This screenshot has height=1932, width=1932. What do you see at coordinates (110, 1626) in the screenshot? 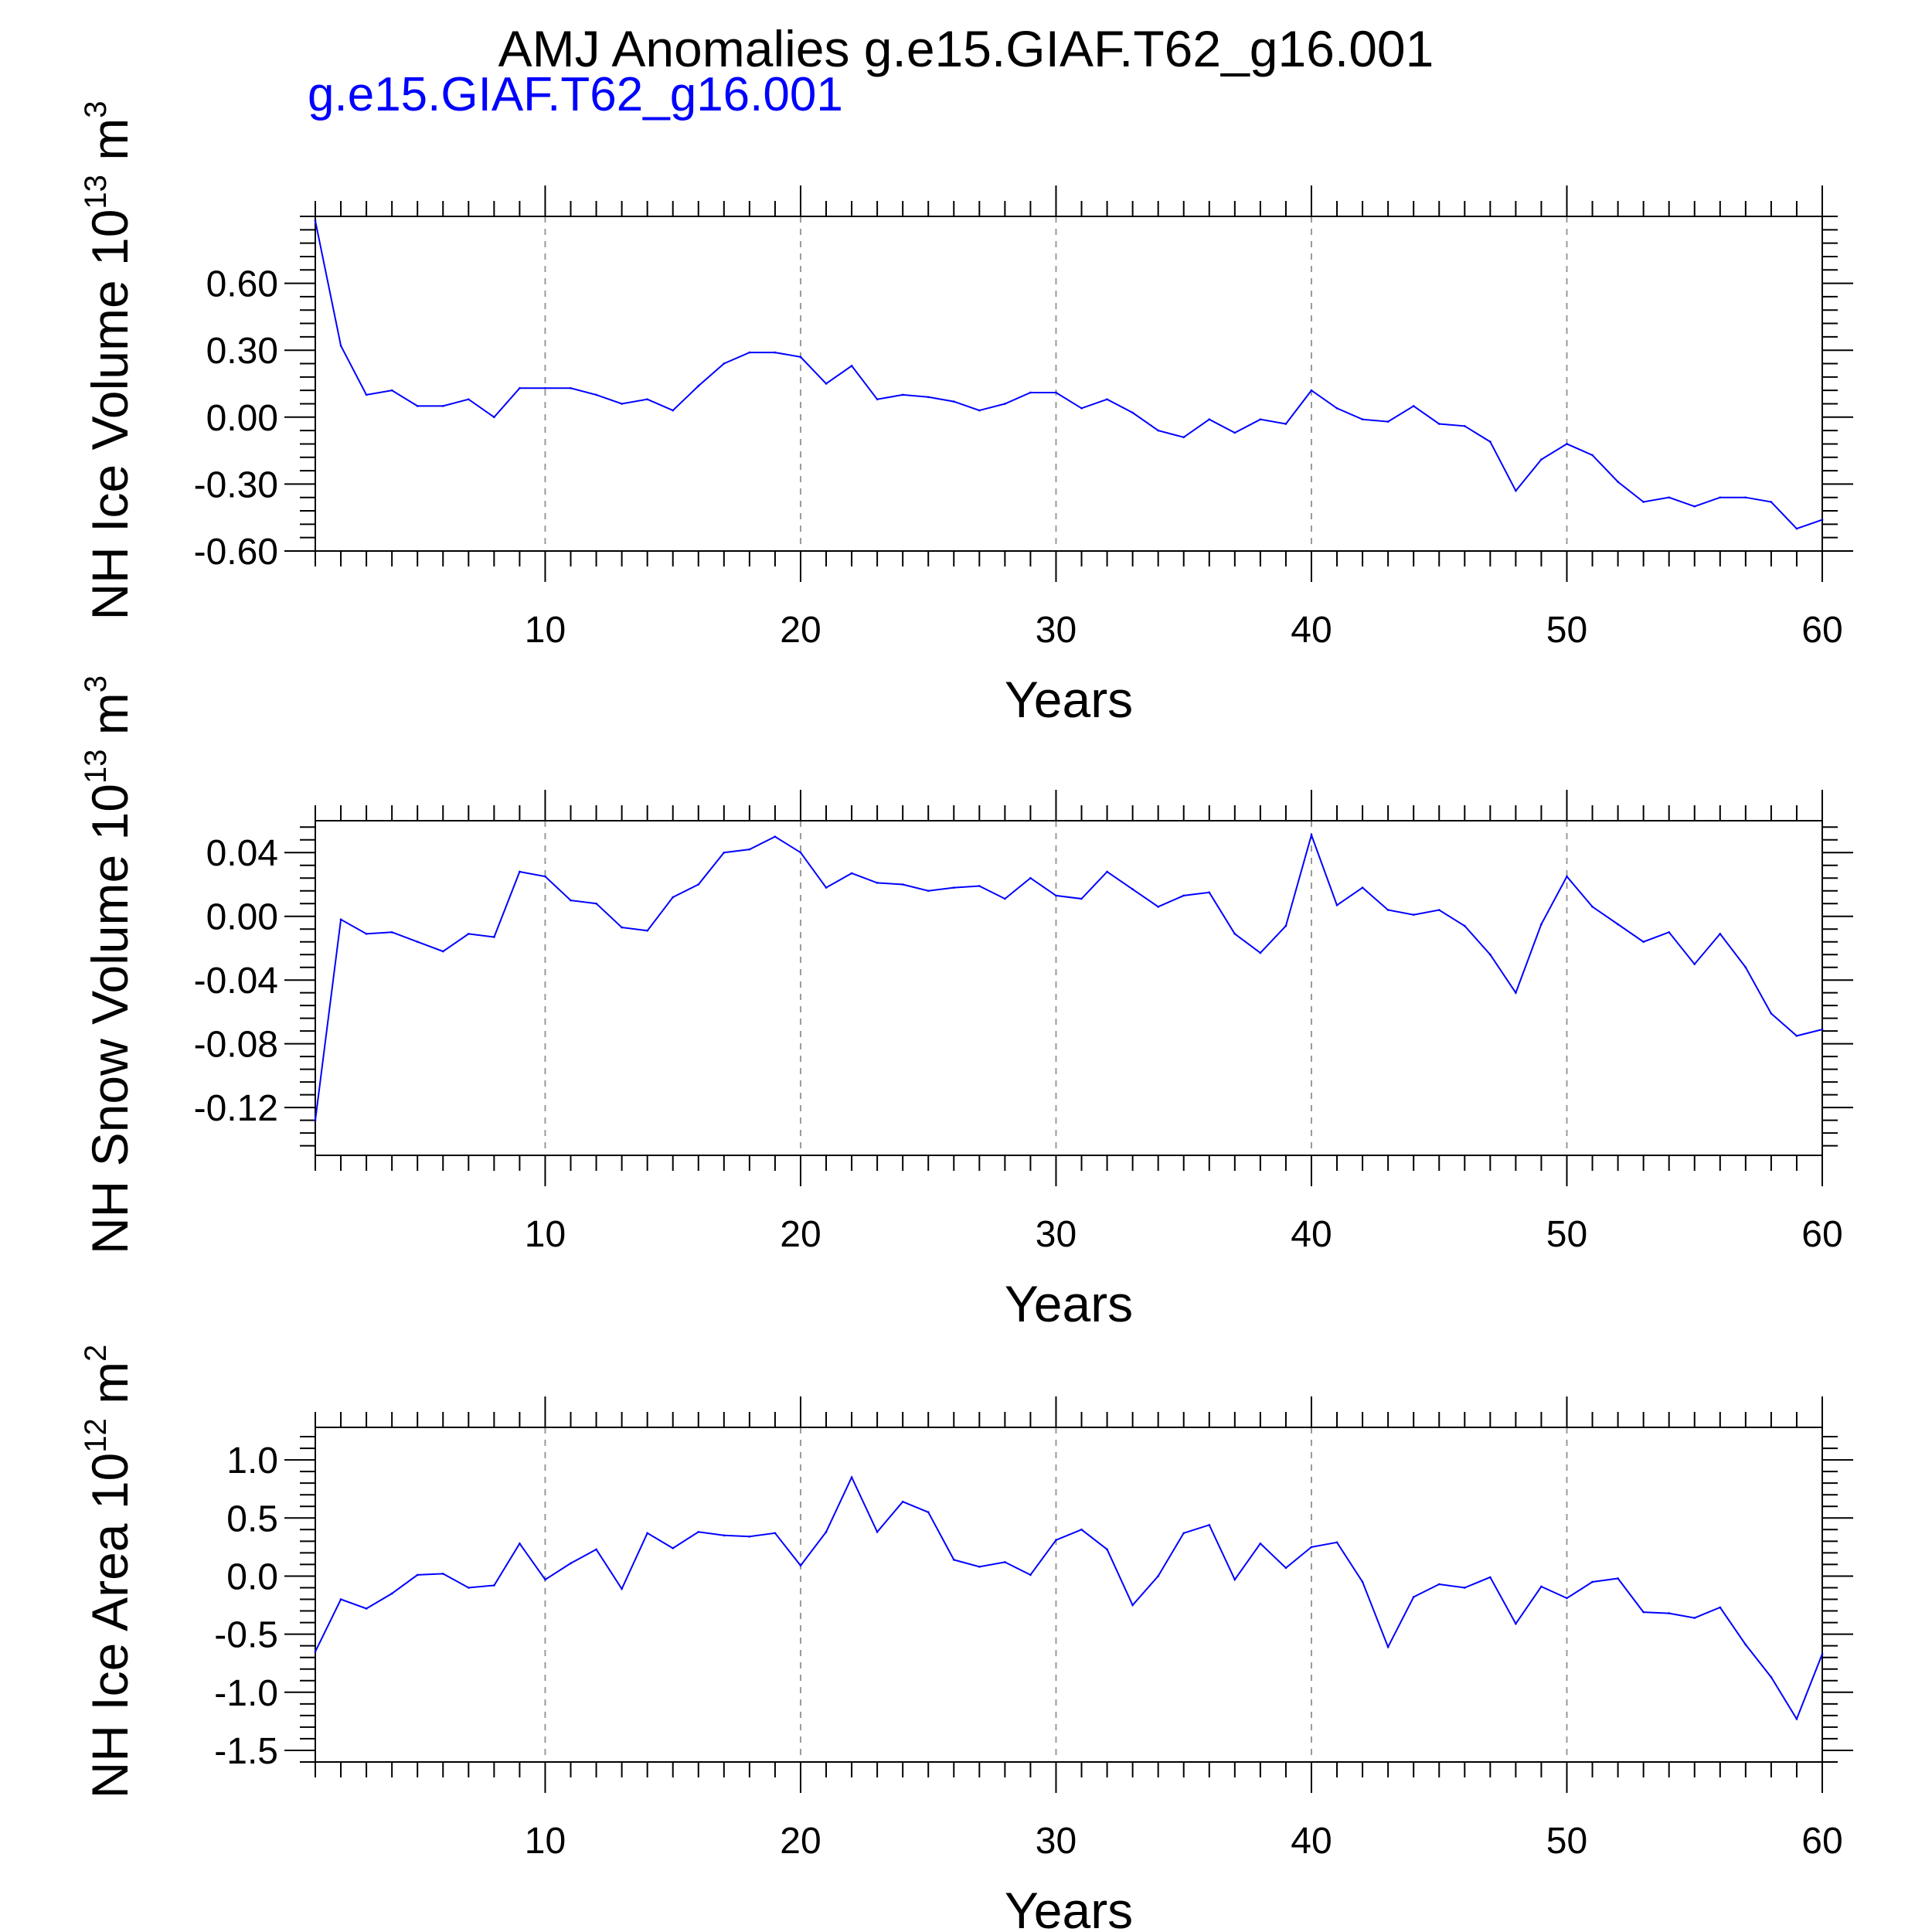
I see `y-axis-label-text: NH Ice Area 10` at bounding box center [110, 1626].